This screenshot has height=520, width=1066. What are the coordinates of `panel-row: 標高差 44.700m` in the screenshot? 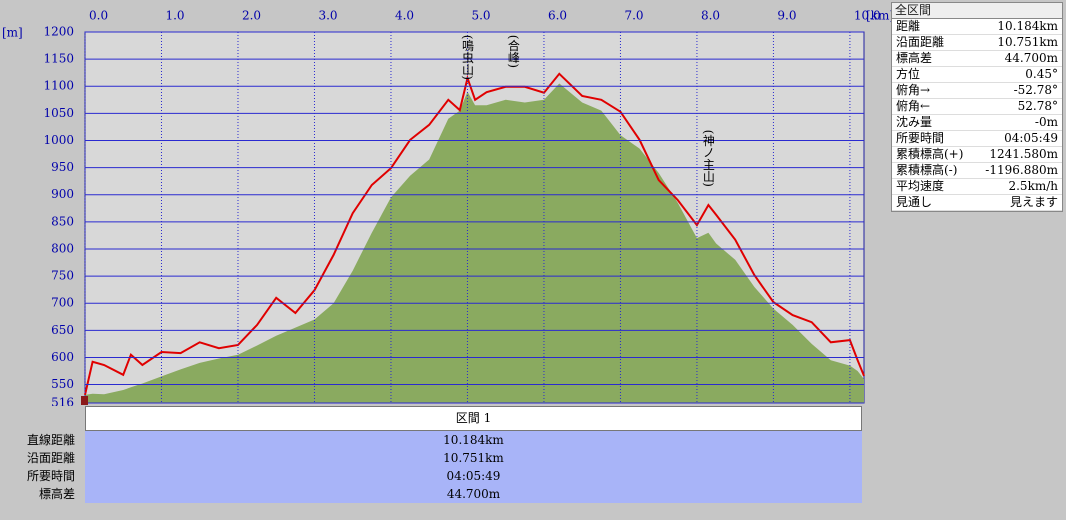 It's located at (977, 59).